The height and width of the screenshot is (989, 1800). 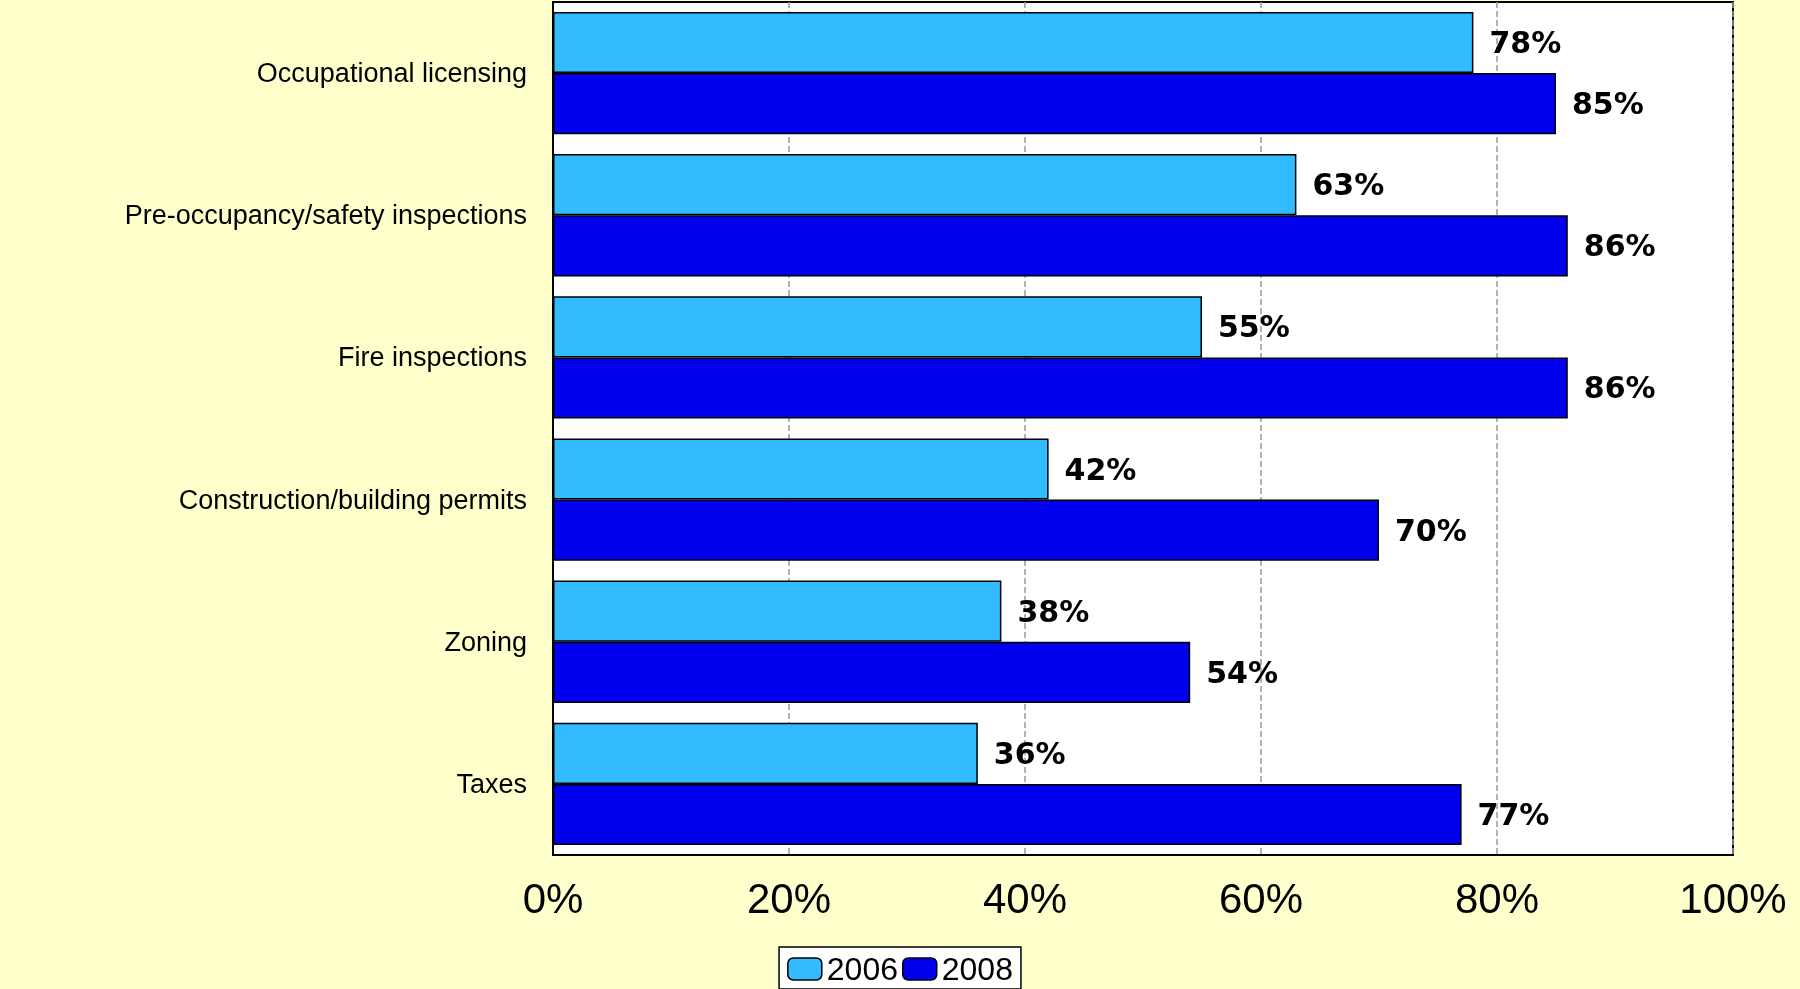 What do you see at coordinates (1497, 898) in the screenshot?
I see `x-tick-label: 80%` at bounding box center [1497, 898].